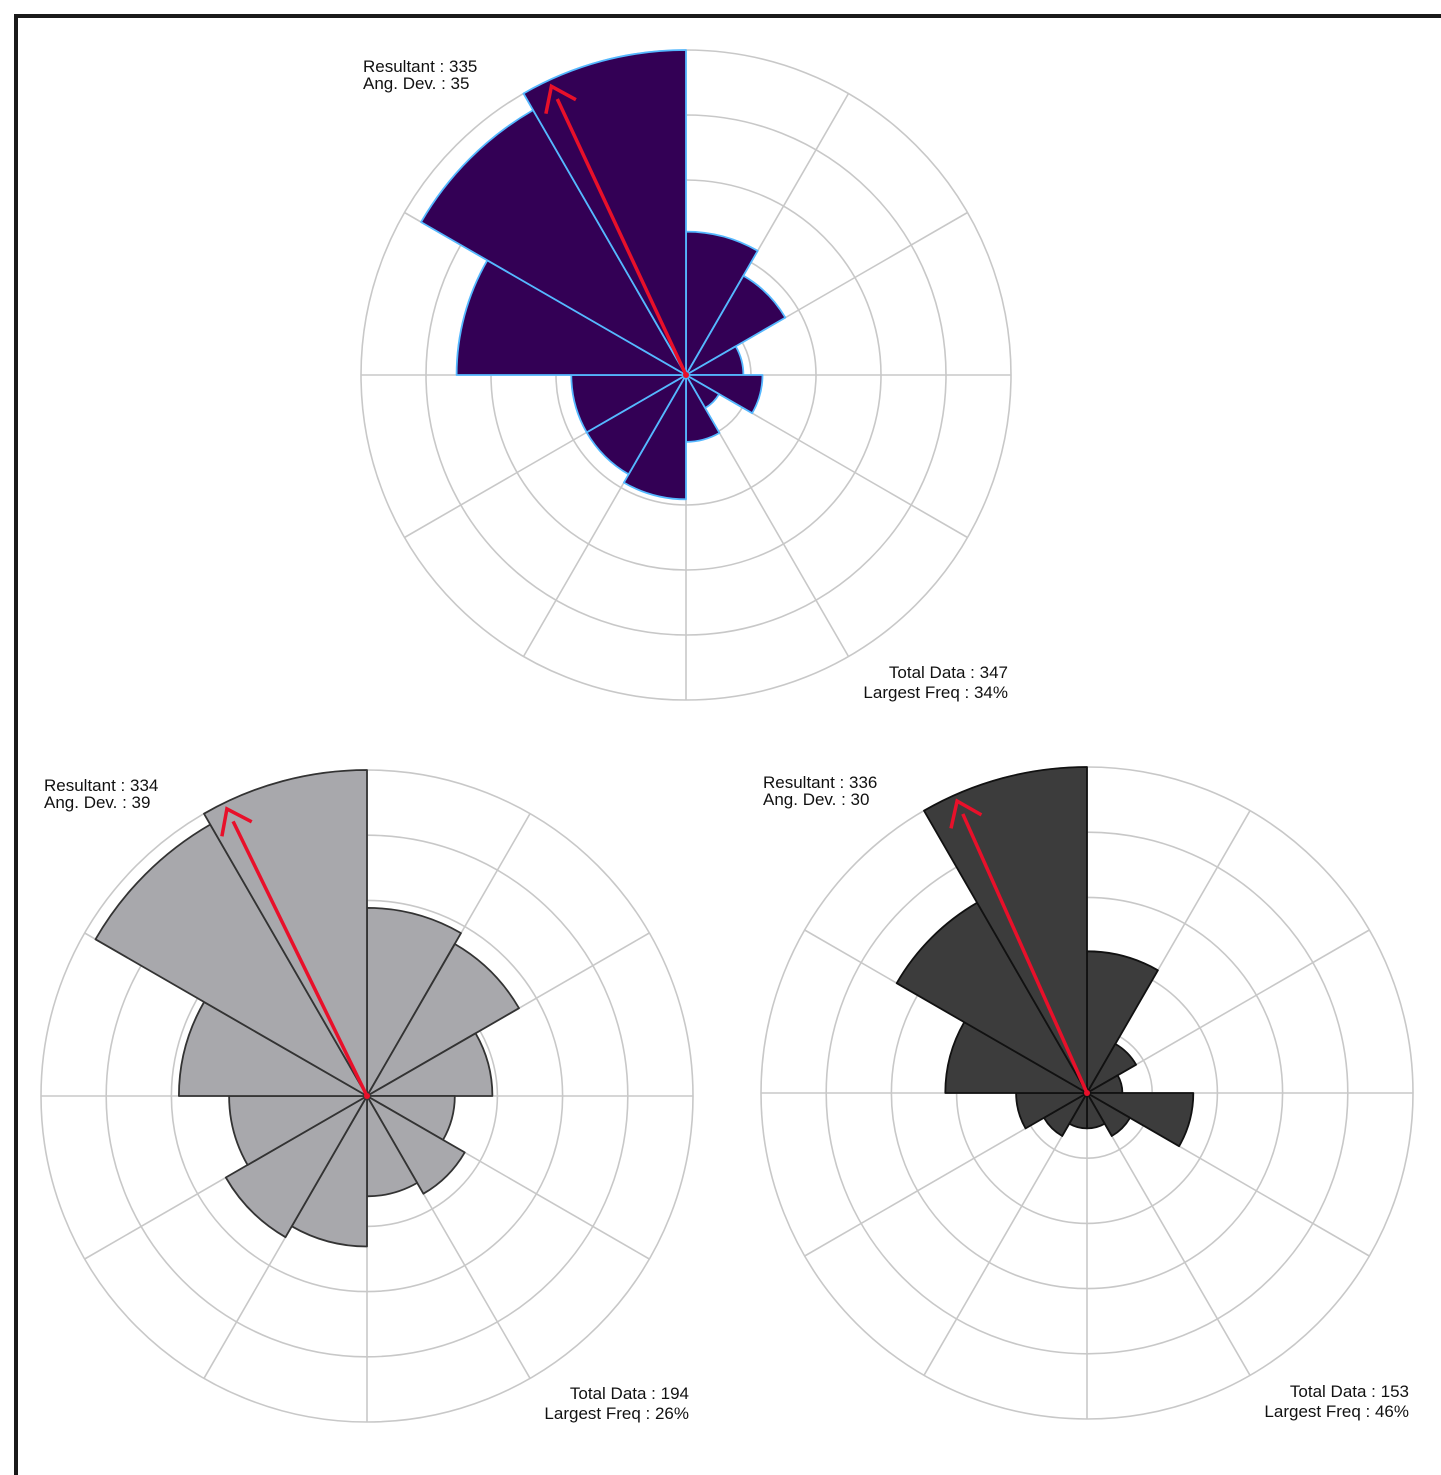  What do you see at coordinates (816, 799) in the screenshot?
I see `ang-dev-label: Ang. Dev. : 30` at bounding box center [816, 799].